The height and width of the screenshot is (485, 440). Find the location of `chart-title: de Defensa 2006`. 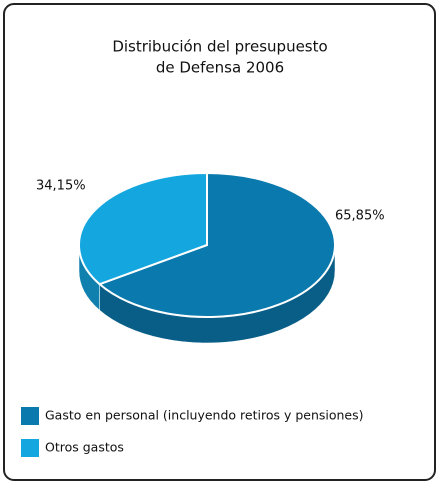

chart-title: de Defensa 2006 is located at coordinates (220, 68).